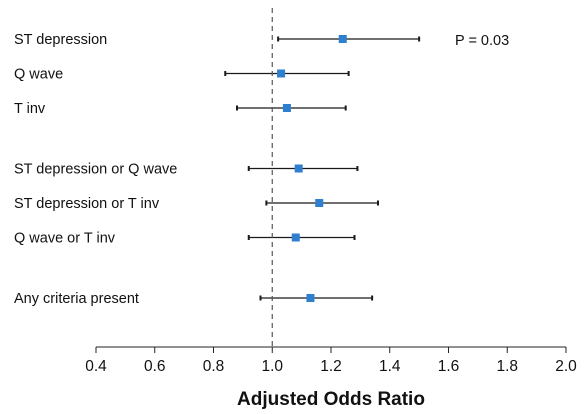 The width and height of the screenshot is (587, 414). What do you see at coordinates (482, 41) in the screenshot?
I see `p-value-annotation: P = 0.03` at bounding box center [482, 41].